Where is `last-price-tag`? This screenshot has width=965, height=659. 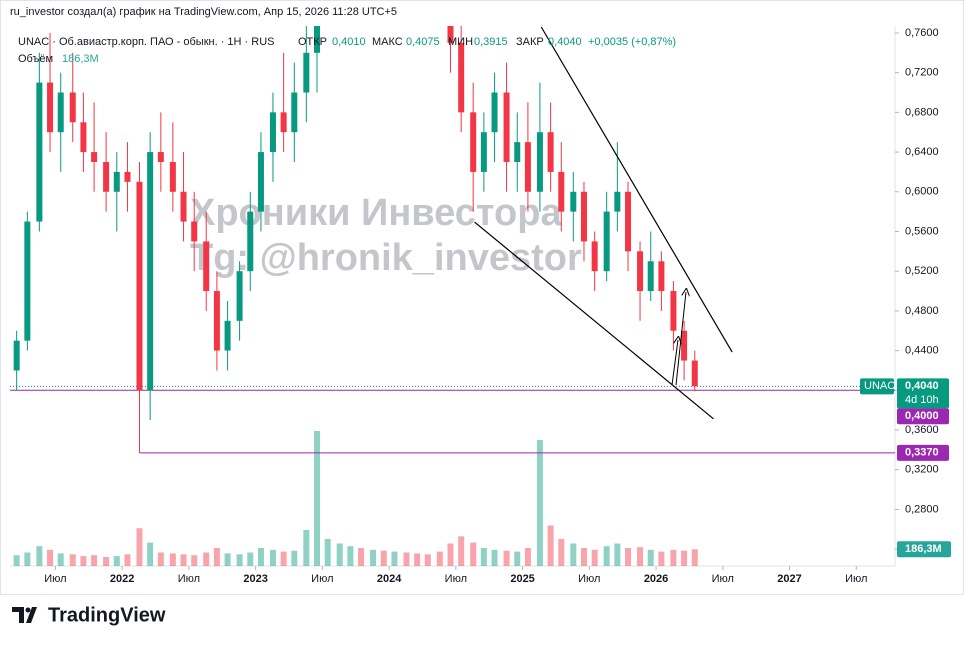 last-price-tag is located at coordinates (923, 393).